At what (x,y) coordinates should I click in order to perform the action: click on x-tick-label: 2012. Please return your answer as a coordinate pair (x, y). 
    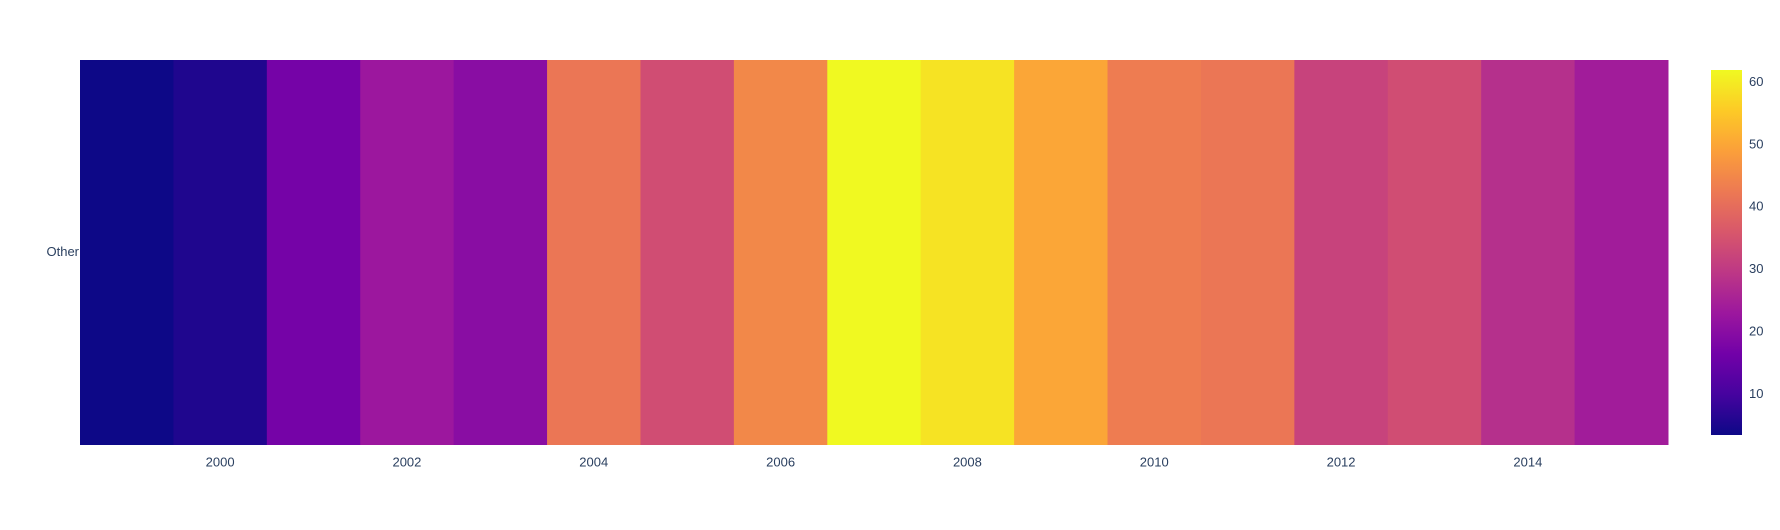
    Looking at the image, I should click on (1341, 462).